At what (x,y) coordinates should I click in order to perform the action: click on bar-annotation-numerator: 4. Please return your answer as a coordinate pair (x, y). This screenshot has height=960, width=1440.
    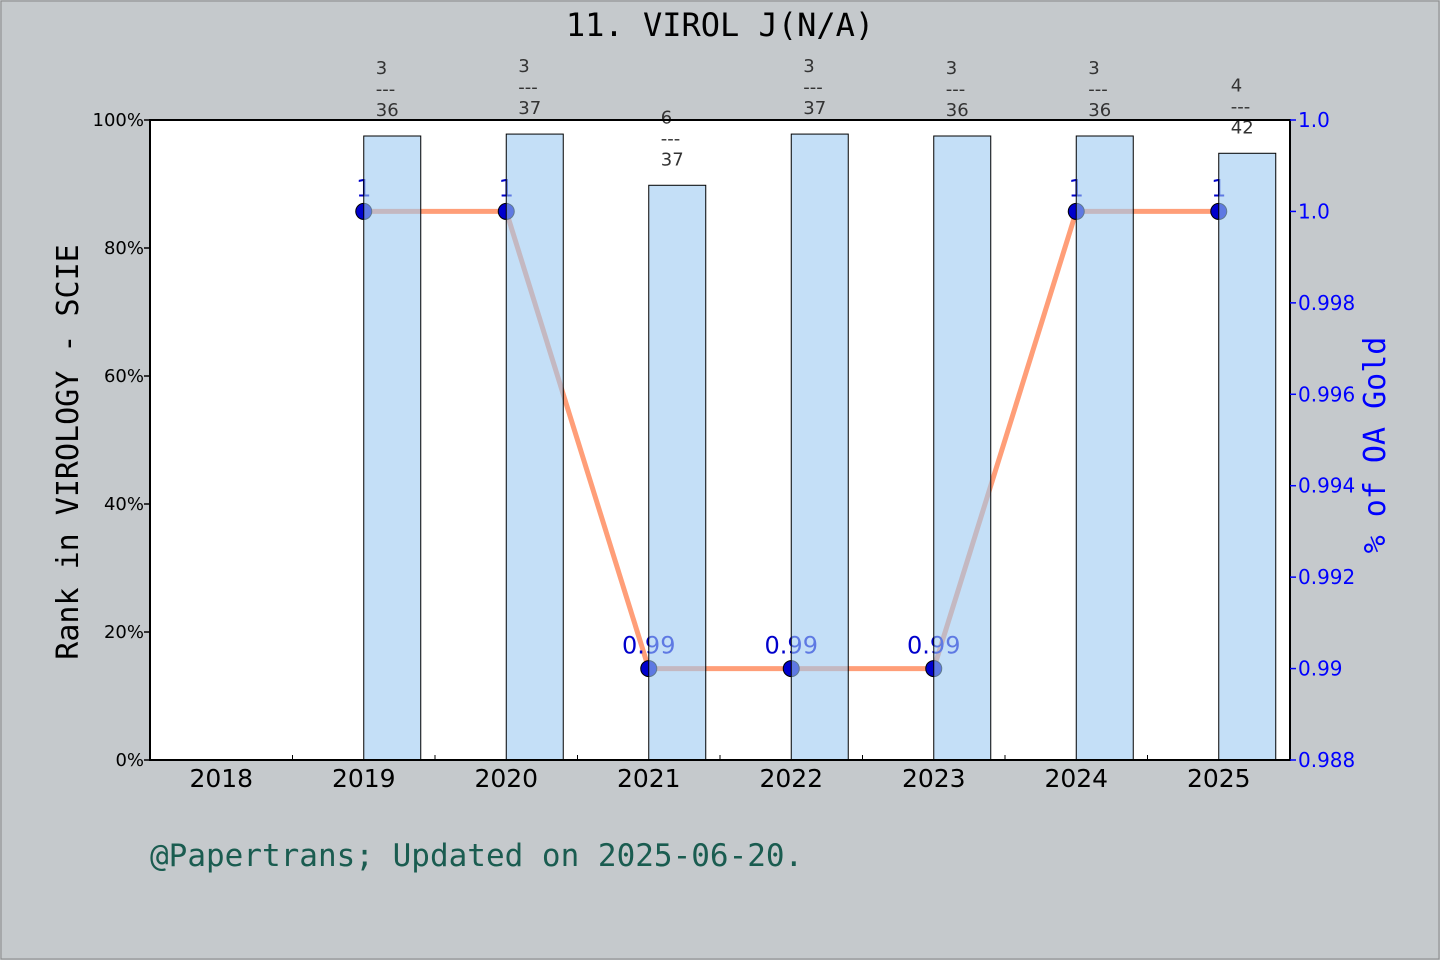
    Looking at the image, I should click on (1236, 85).